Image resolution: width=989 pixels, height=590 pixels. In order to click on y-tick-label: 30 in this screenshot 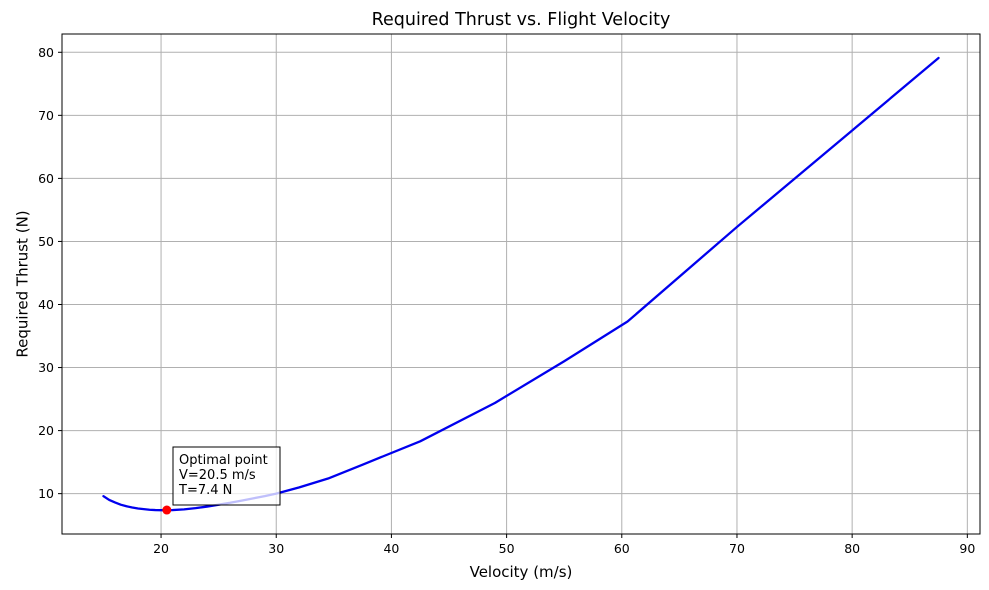, I will do `click(46, 367)`.